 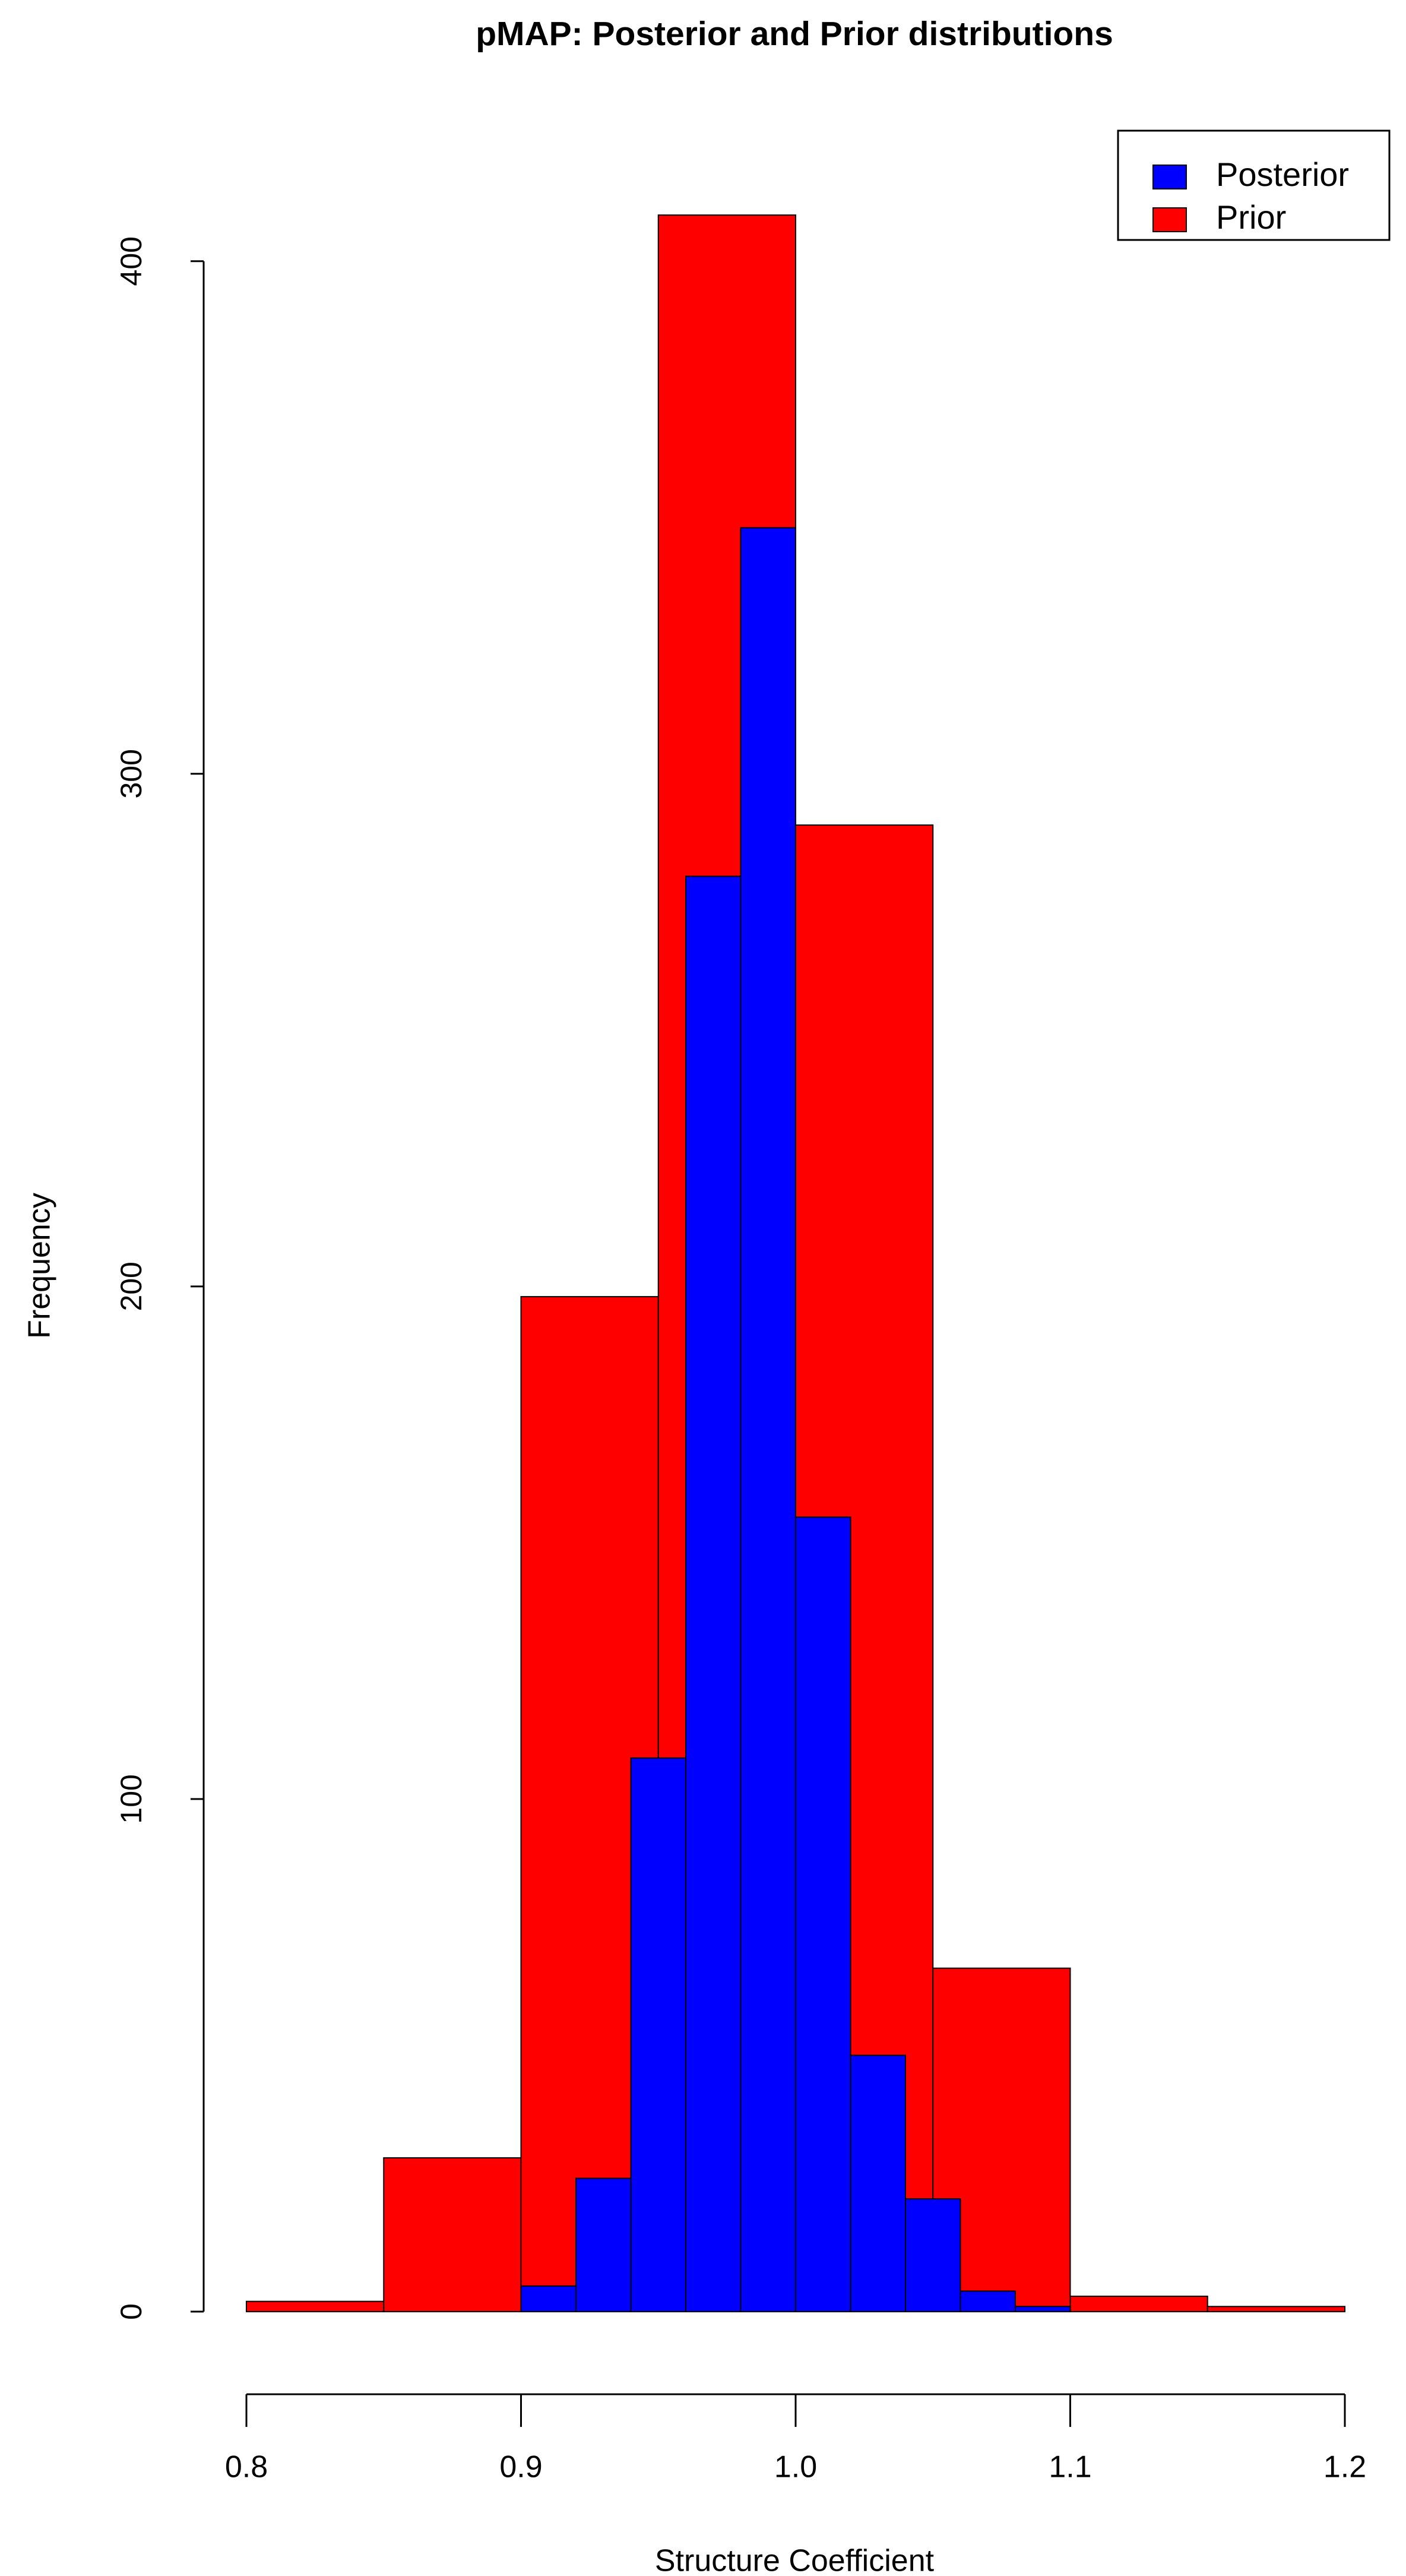 What do you see at coordinates (131, 2311) in the screenshot?
I see `y-tick-label: 0` at bounding box center [131, 2311].